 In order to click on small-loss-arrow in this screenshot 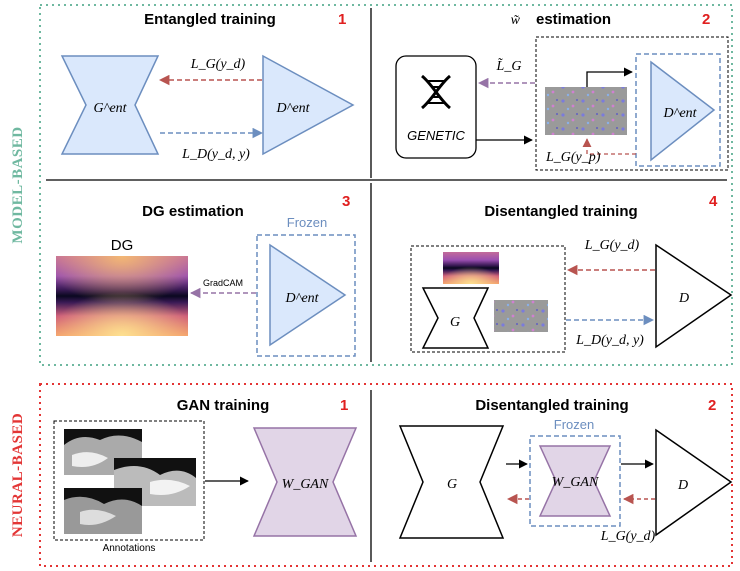, I will do `click(609, 146)`.